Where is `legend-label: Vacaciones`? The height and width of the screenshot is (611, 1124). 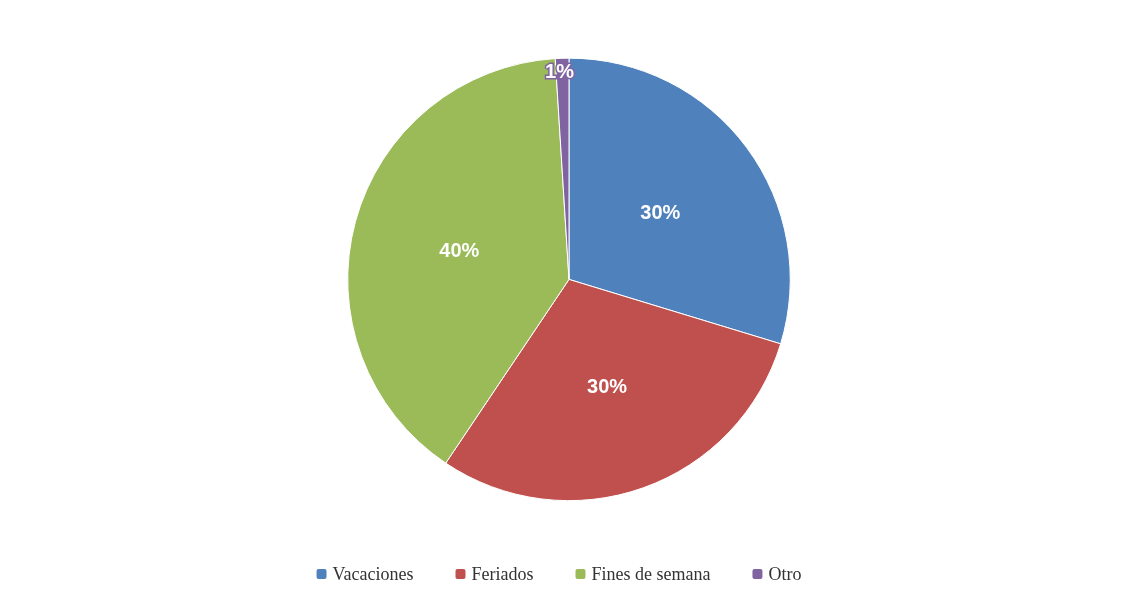 legend-label: Vacaciones is located at coordinates (373, 574).